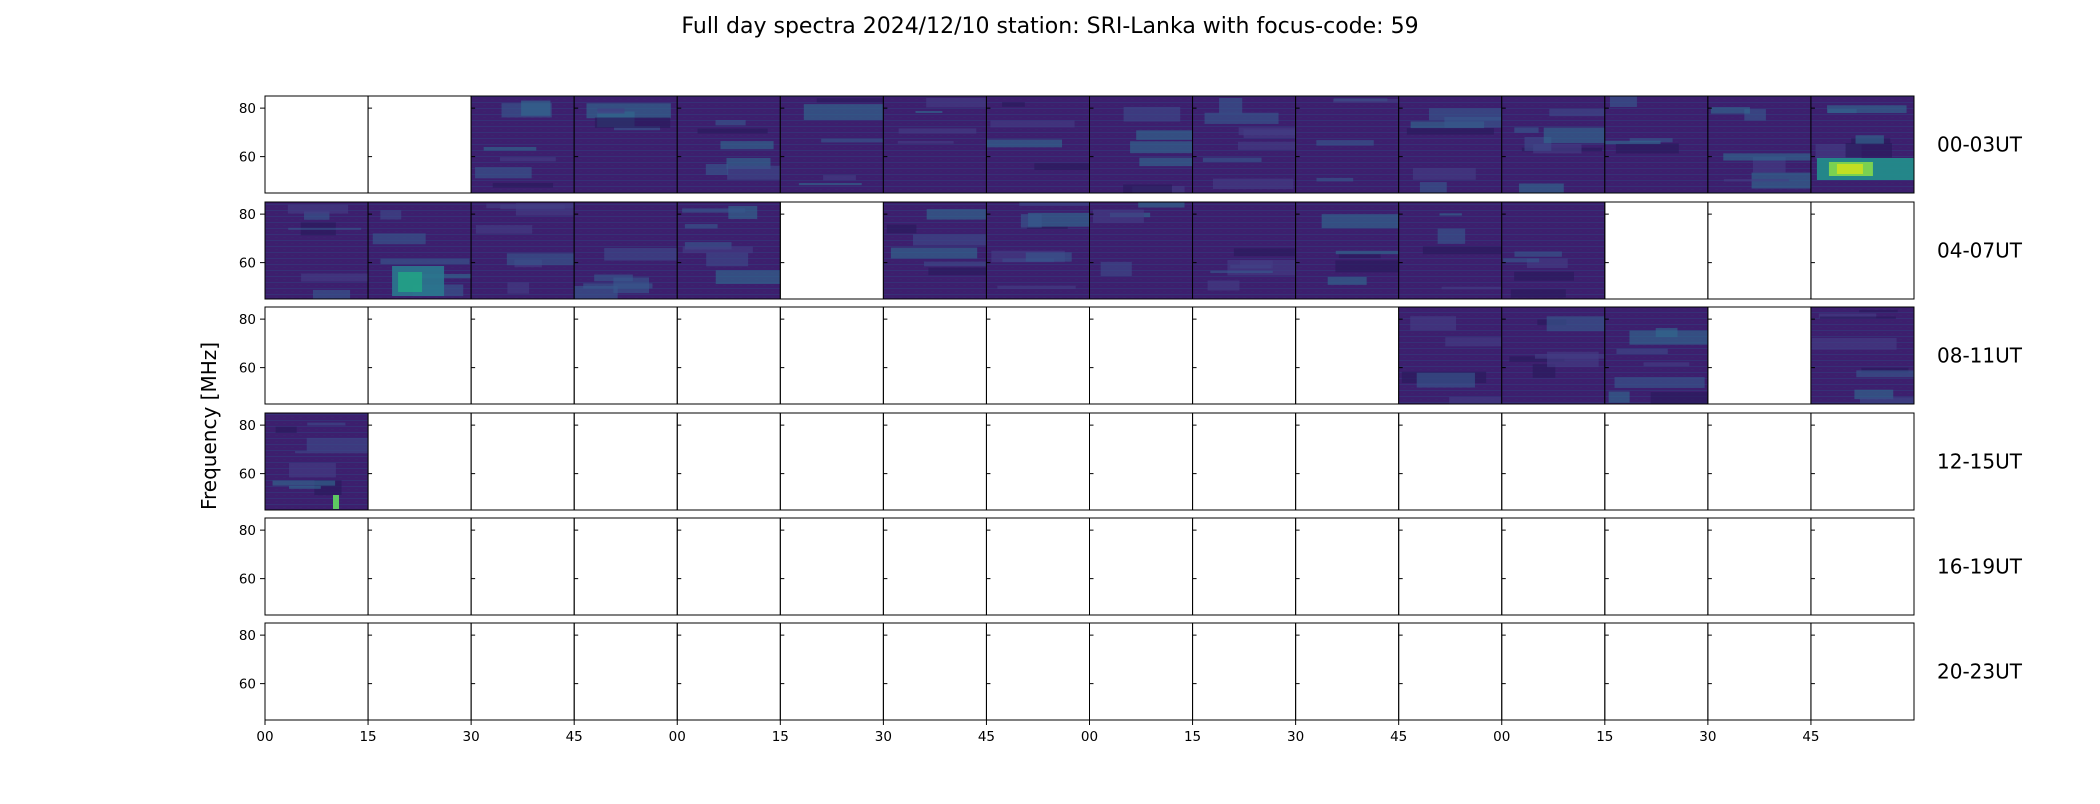 The image size is (2100, 804). I want to click on y-tick-label: 80, so click(247, 320).